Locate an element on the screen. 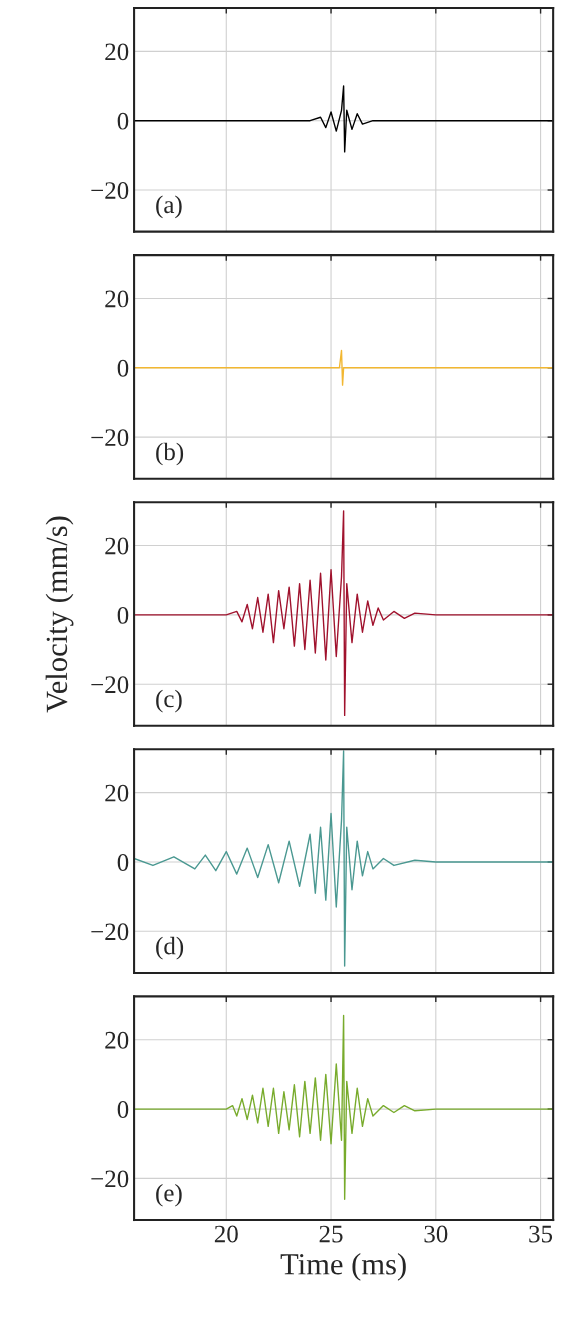 This screenshot has height=1337, width=561. x-tick-label: 25 is located at coordinates (331, 1234).